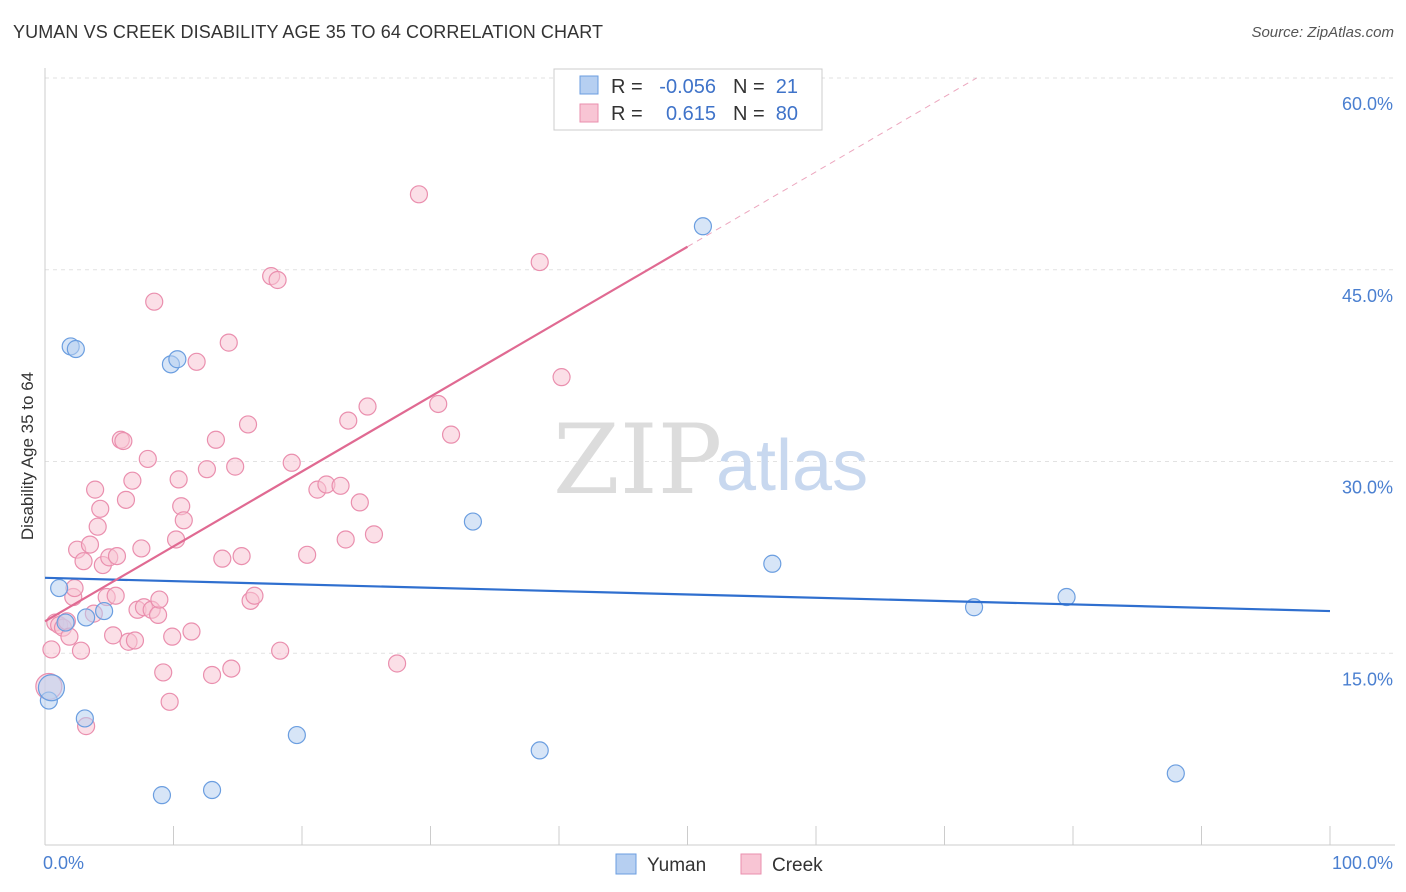 The width and height of the screenshot is (1406, 892). I want to click on yuman-n-value: 21, so click(787, 87).